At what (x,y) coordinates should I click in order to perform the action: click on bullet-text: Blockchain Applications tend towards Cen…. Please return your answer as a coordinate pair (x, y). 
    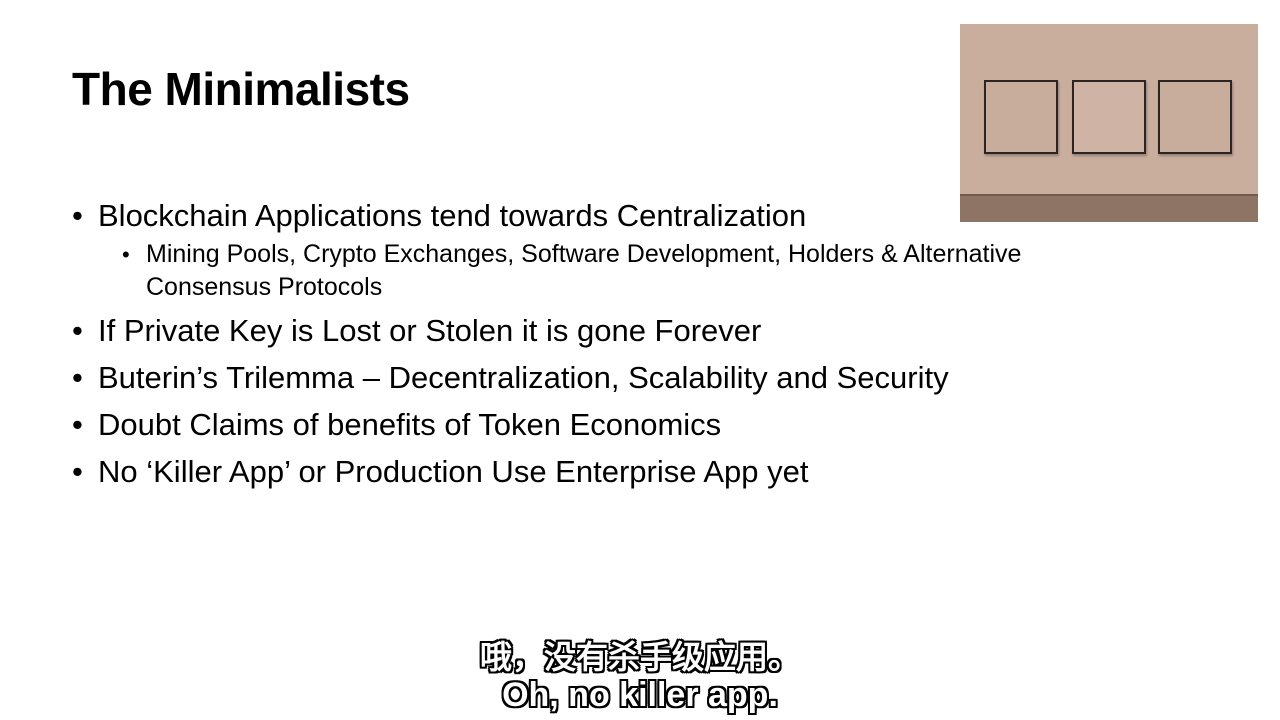
    Looking at the image, I should click on (452, 215).